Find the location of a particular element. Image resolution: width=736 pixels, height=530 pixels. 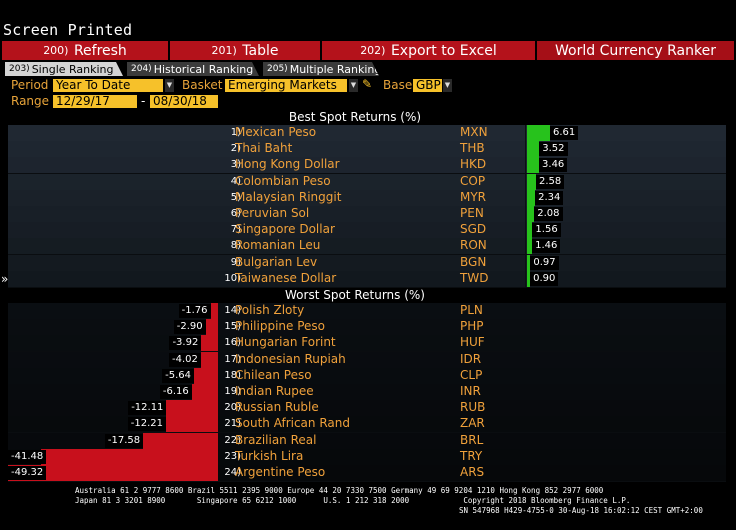

base-currency-select: GBP is located at coordinates (427, 85).